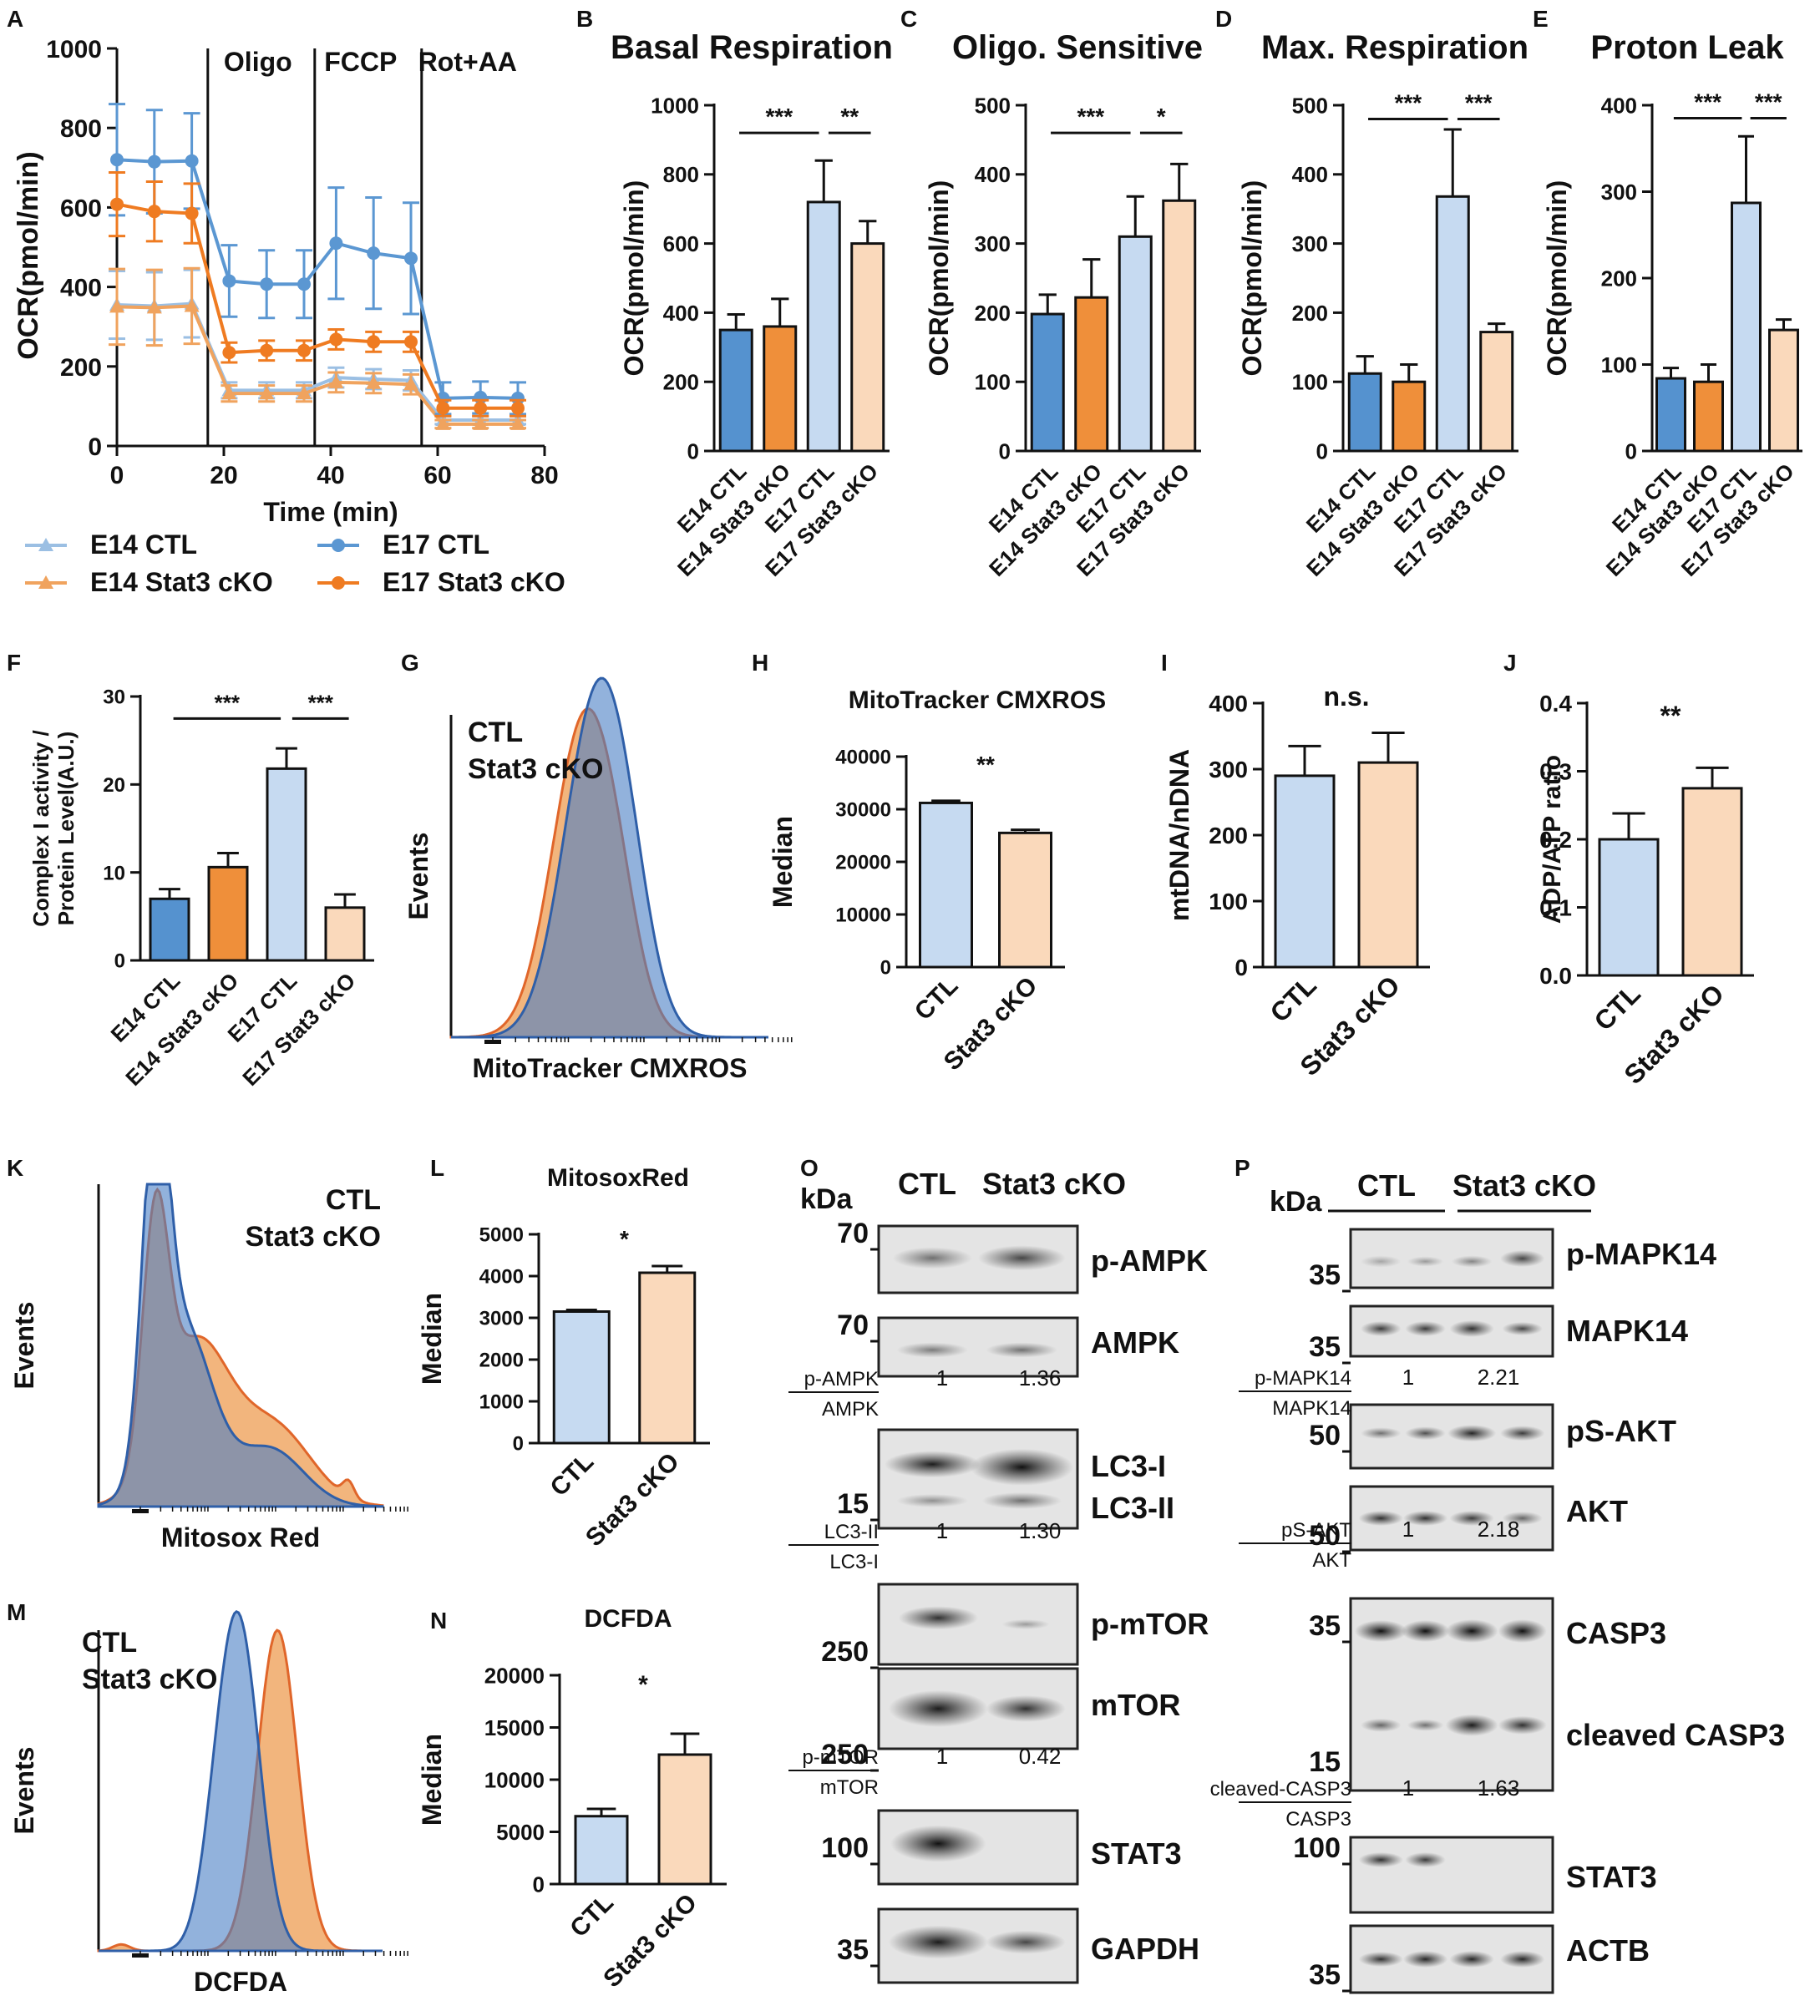 The width and height of the screenshot is (1820, 2016). Describe the element at coordinates (228, 913) in the screenshot. I see `bar-e14-stat3-cko` at that location.